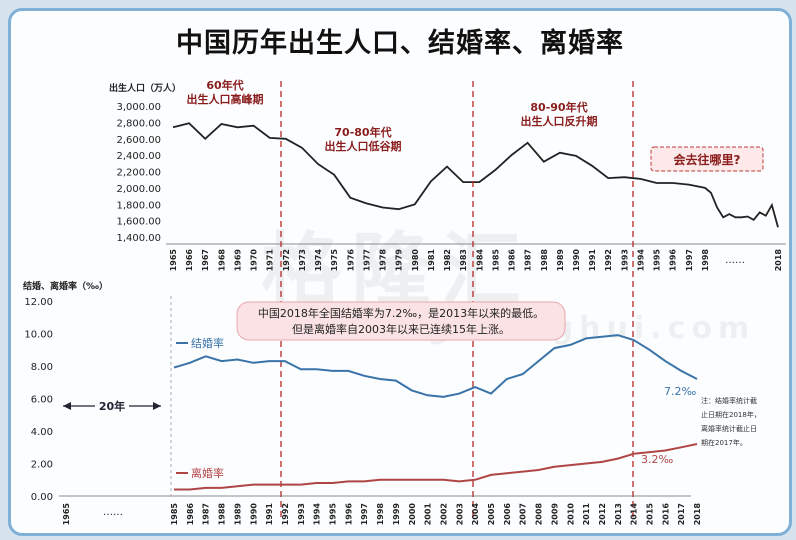 This screenshot has width=796, height=540. Describe the element at coordinates (334, 260) in the screenshot. I see `birth-x-tick-label: 1975` at that location.